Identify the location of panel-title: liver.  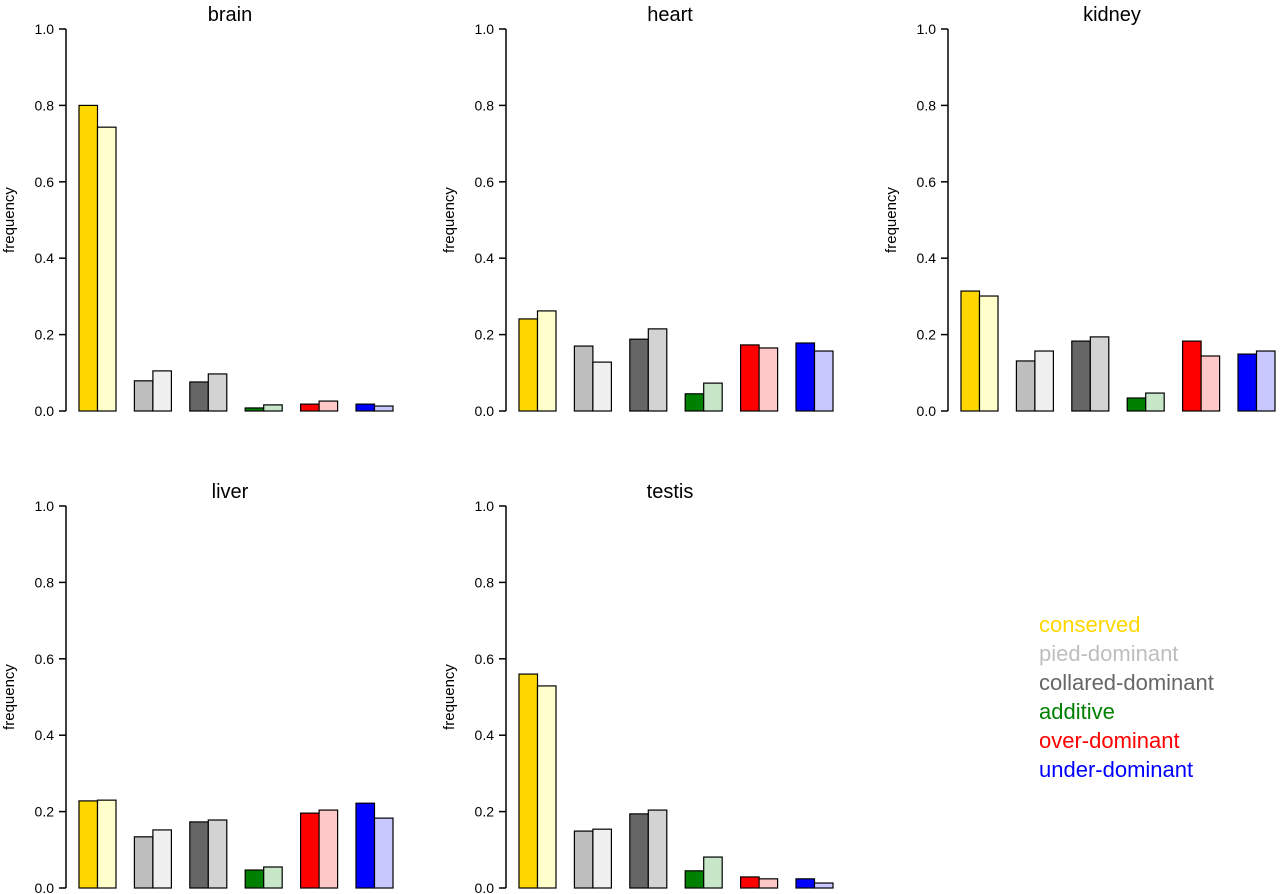
(230, 492).